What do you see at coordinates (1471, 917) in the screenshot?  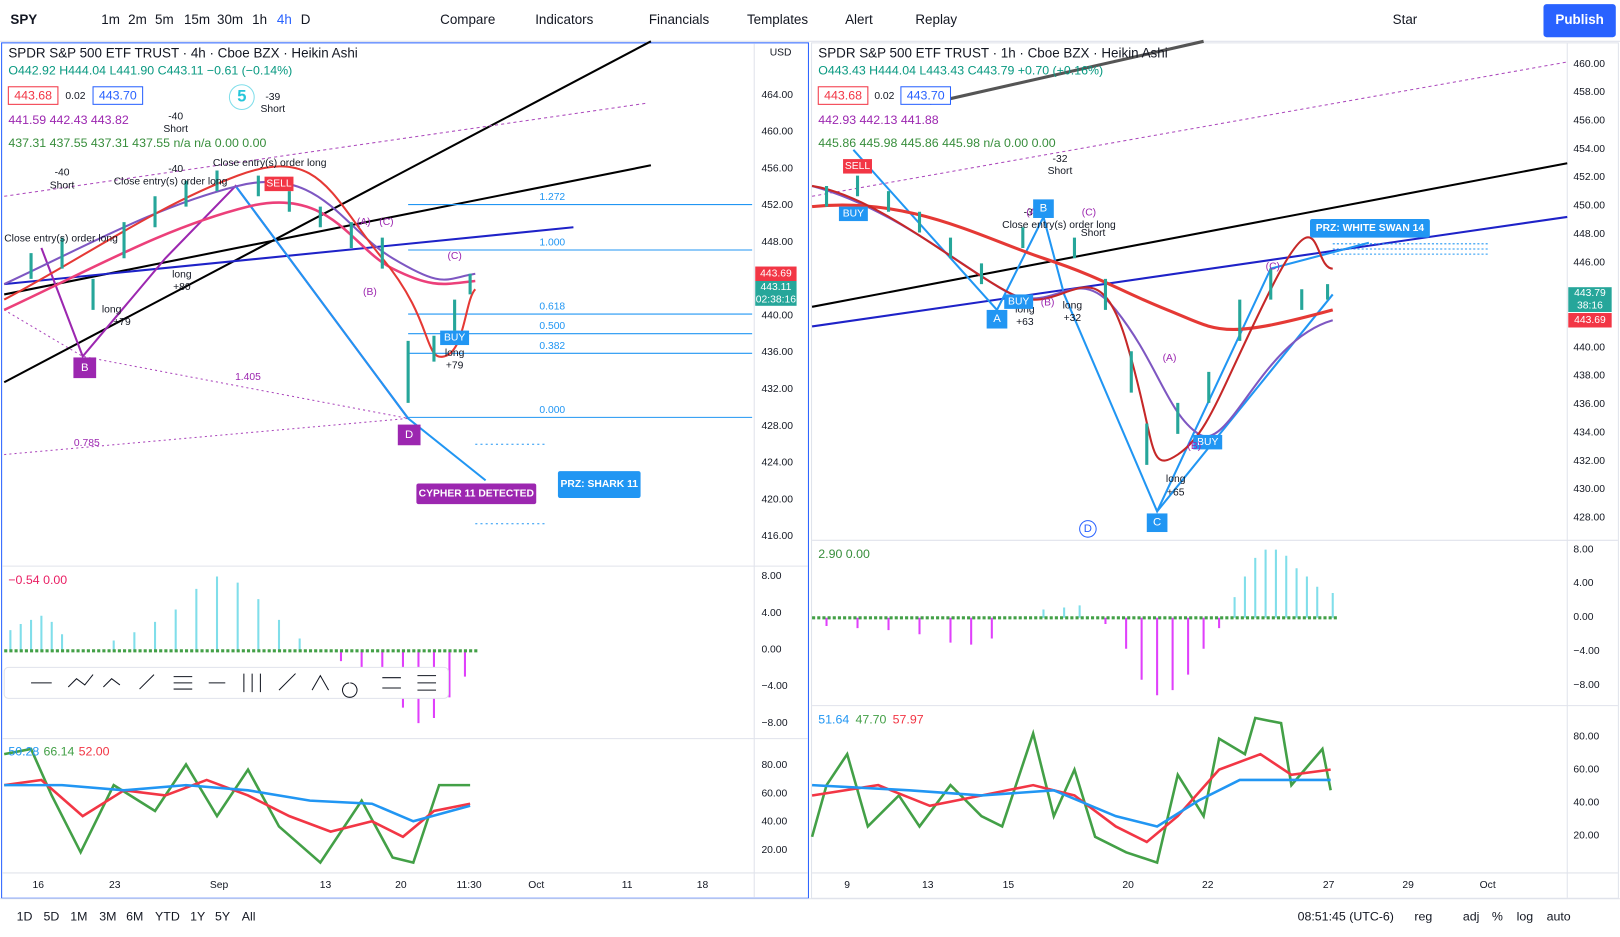 I see `scale-option: adj` at bounding box center [1471, 917].